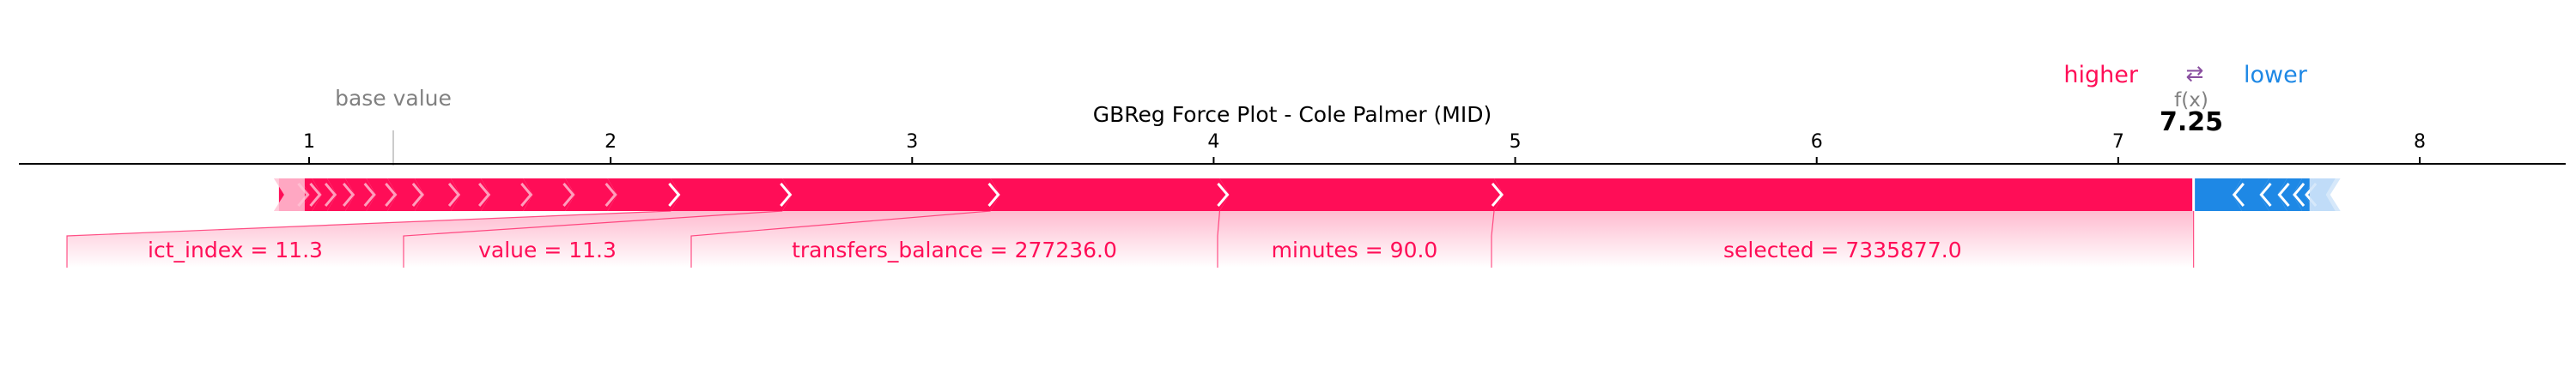  What do you see at coordinates (2185, 74) in the screenshot?
I see `legend: higher ⇄ lower` at bounding box center [2185, 74].